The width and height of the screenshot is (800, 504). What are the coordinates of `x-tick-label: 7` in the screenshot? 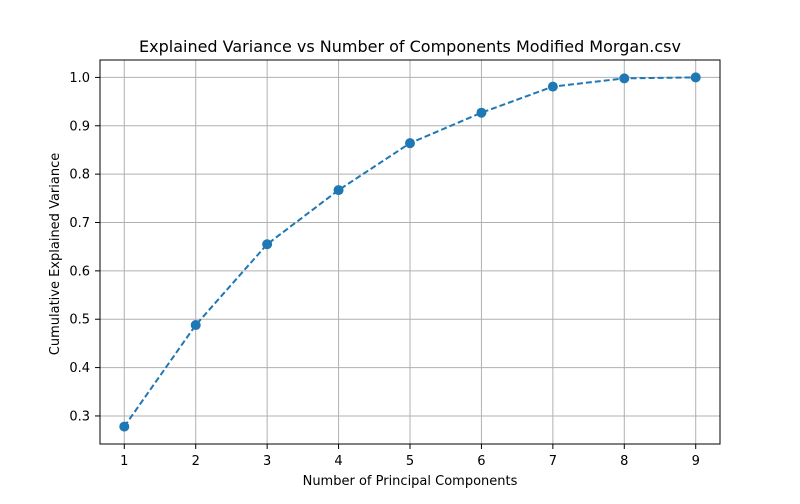 It's located at (553, 461).